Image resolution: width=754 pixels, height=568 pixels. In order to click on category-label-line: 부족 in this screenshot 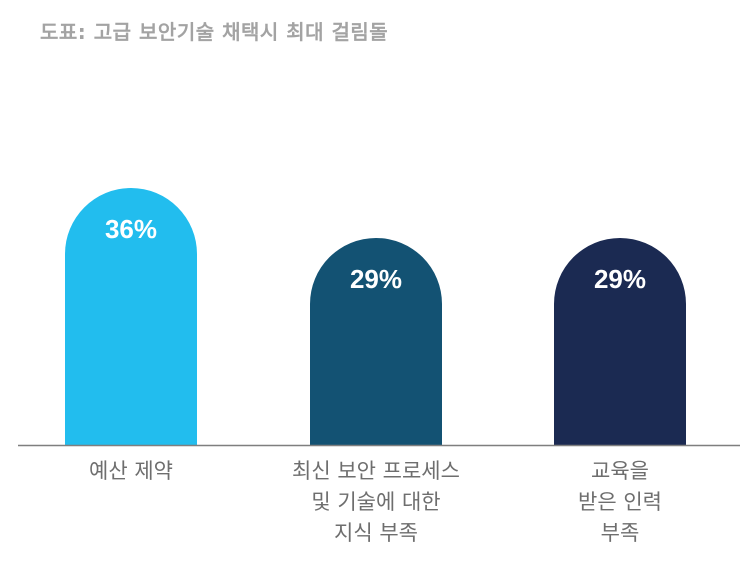, I will do `click(620, 533)`.